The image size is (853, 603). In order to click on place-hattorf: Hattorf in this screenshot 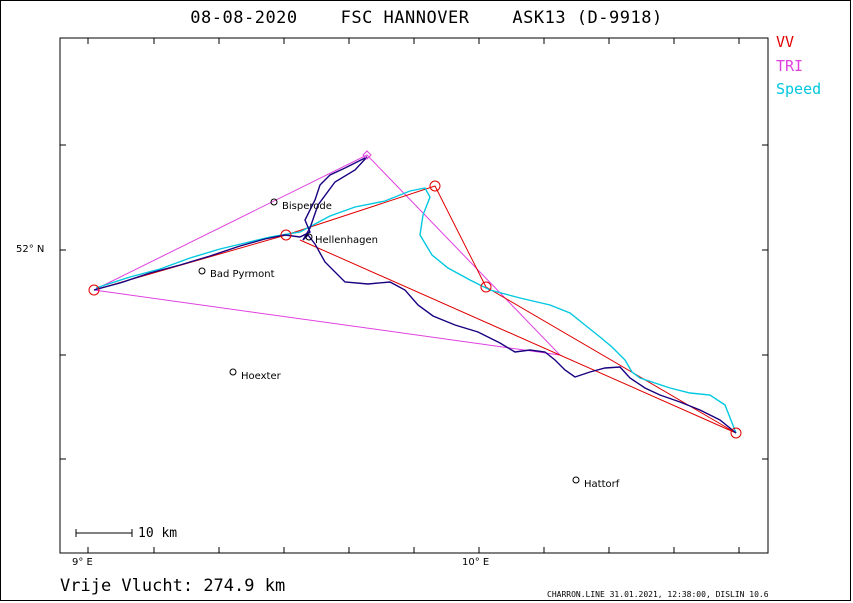, I will do `click(602, 484)`.